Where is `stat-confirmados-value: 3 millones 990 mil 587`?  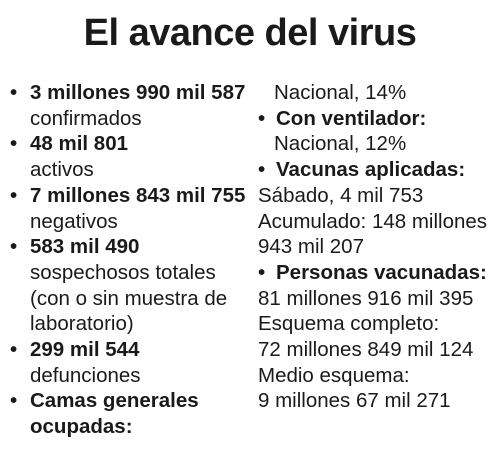
stat-confirmados-value: 3 millones 990 mil 587 is located at coordinates (138, 92).